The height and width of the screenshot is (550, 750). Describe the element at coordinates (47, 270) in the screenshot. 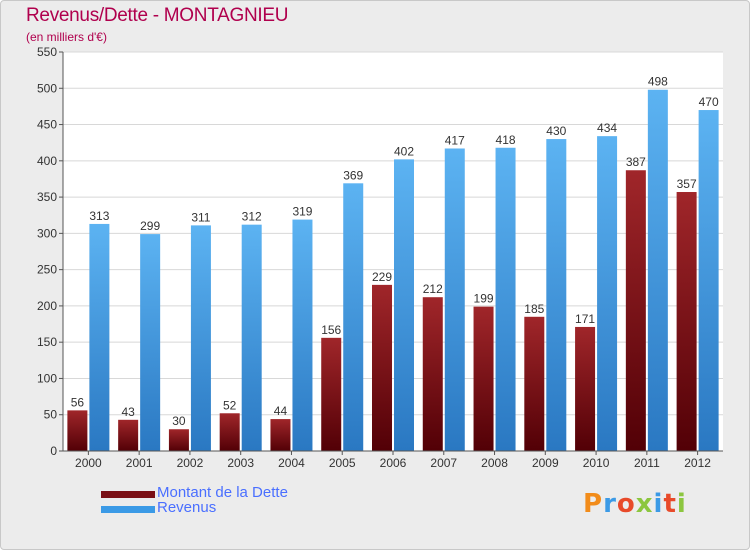

I see `y-tick-label: 250` at that location.